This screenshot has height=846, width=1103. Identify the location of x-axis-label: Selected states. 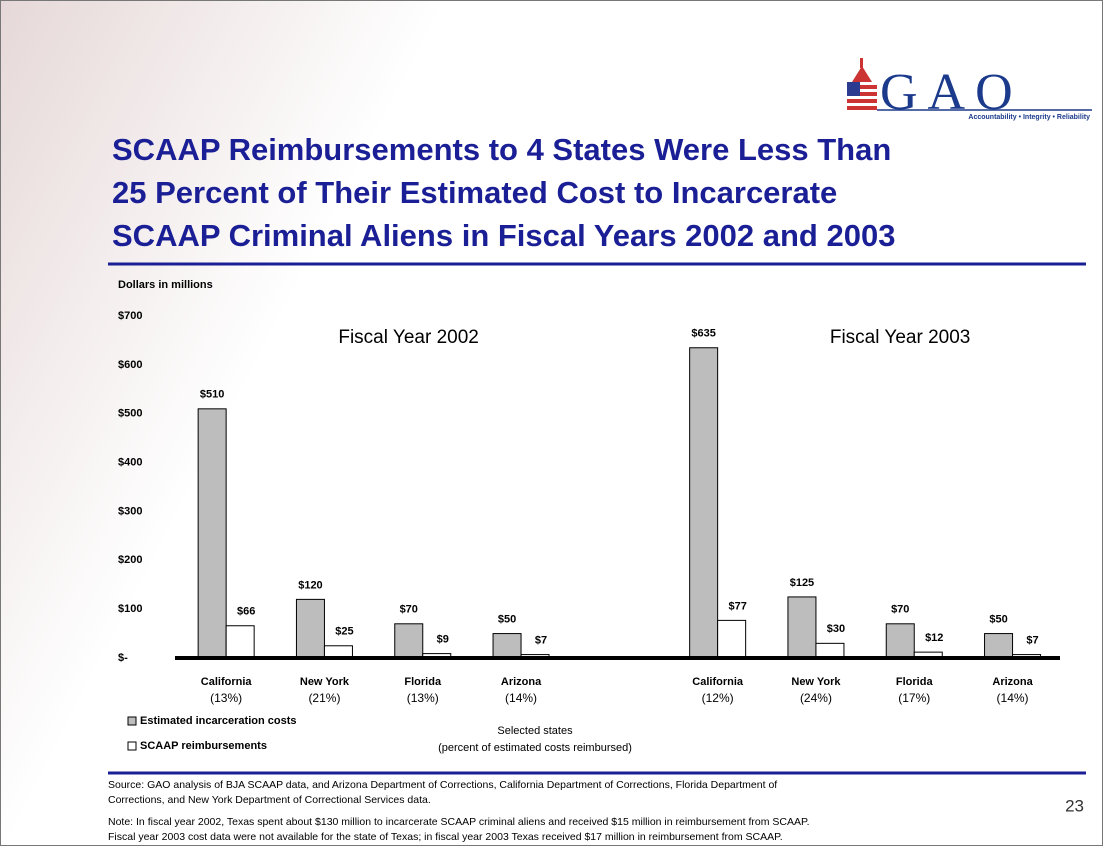
(535, 731).